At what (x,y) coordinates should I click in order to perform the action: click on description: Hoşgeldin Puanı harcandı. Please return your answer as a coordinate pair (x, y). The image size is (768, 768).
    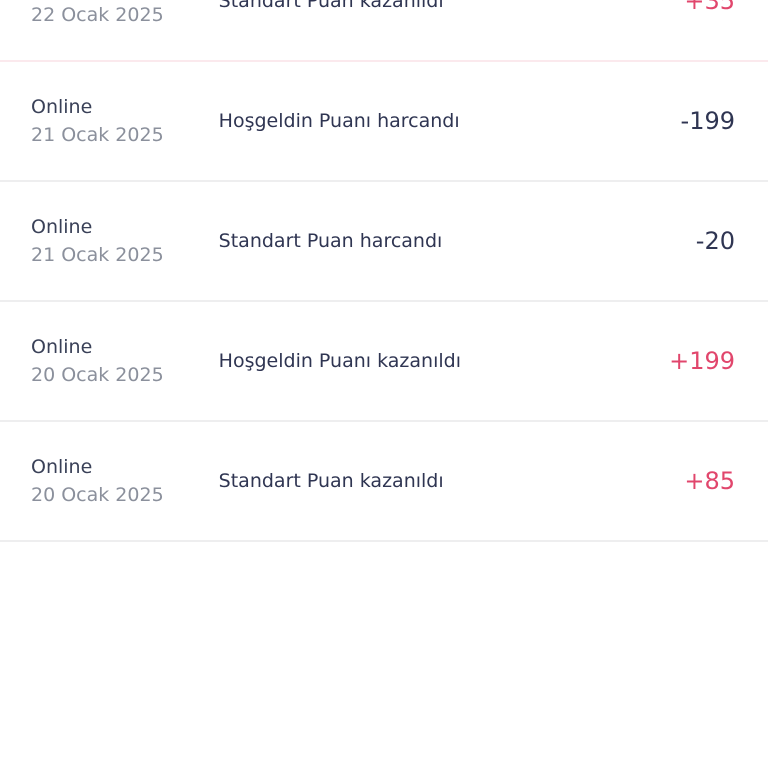
    Looking at the image, I should click on (339, 121).